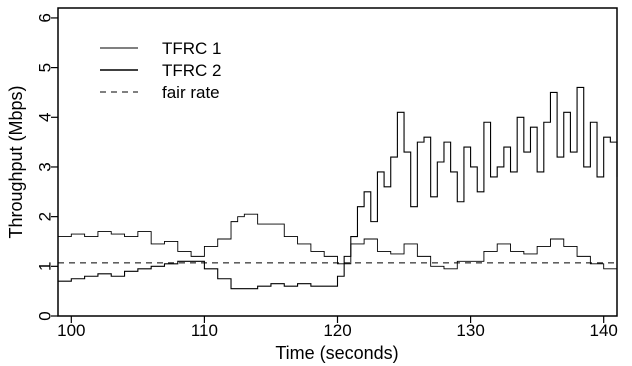 This screenshot has height=366, width=632. What do you see at coordinates (44, 315) in the screenshot?
I see `y-tick-label: 0` at bounding box center [44, 315].